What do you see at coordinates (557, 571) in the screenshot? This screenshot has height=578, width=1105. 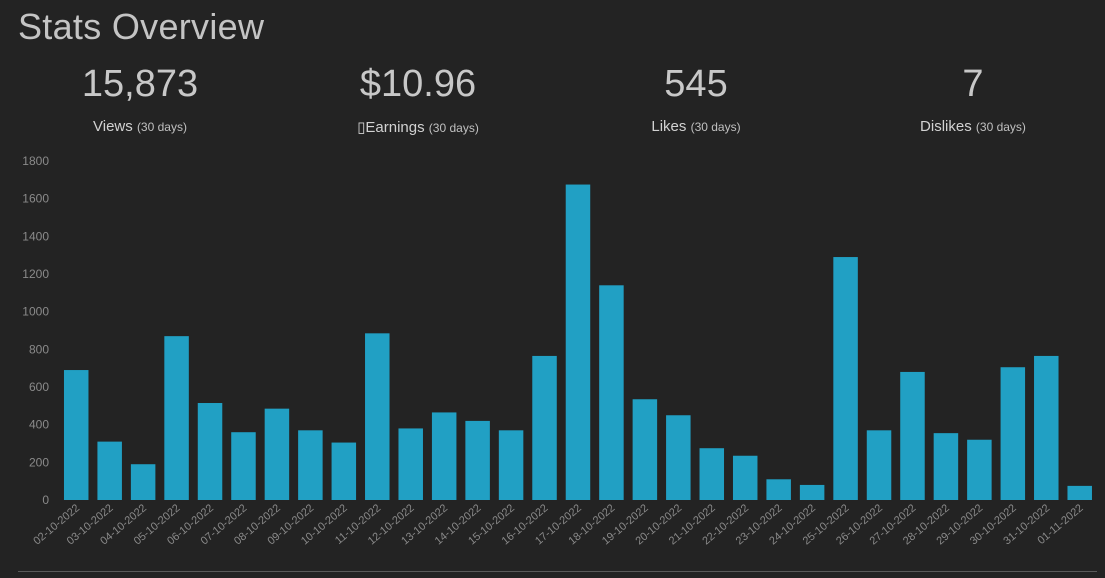 I see `bottom-divider` at bounding box center [557, 571].